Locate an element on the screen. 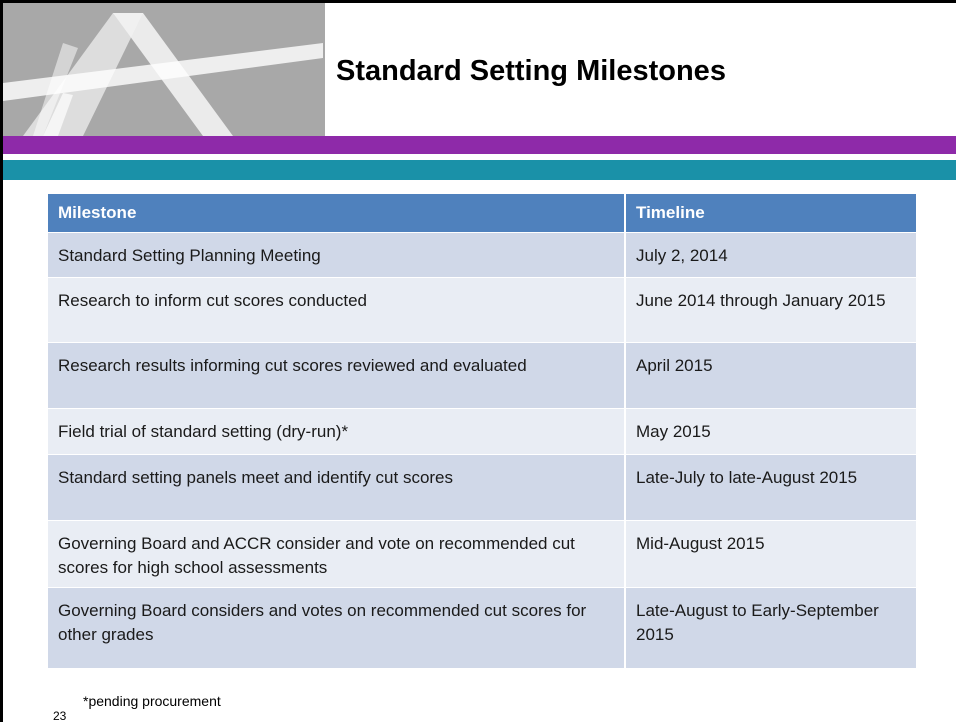  footnote: *pending procurement is located at coordinates (152, 701).